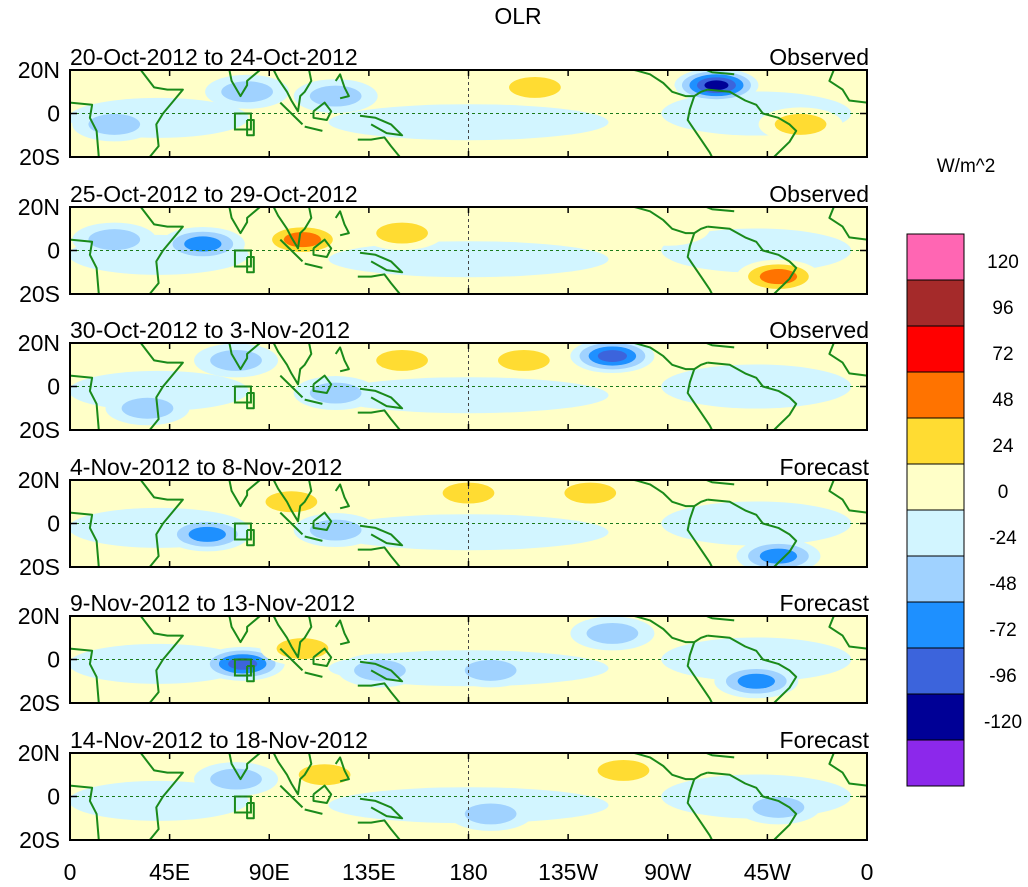 Image resolution: width=1028 pixels, height=887 pixels. Describe the element at coordinates (966, 166) in the screenshot. I see `colorbar-units: W/m^2` at that location.